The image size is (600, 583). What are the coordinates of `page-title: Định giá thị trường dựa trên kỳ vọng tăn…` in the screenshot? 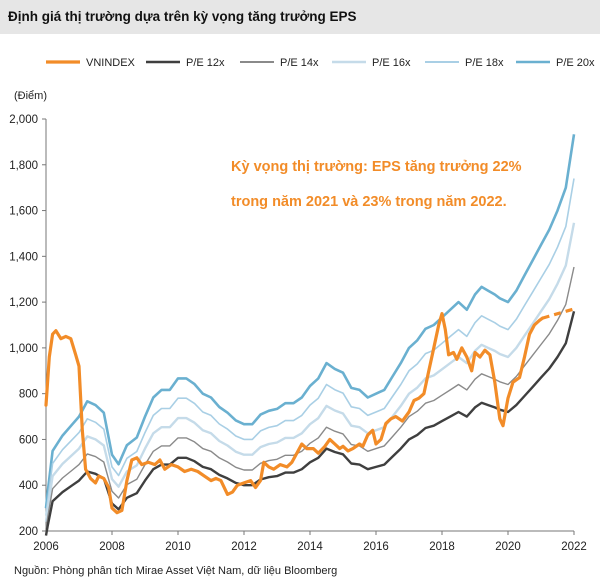 It's located at (182, 16).